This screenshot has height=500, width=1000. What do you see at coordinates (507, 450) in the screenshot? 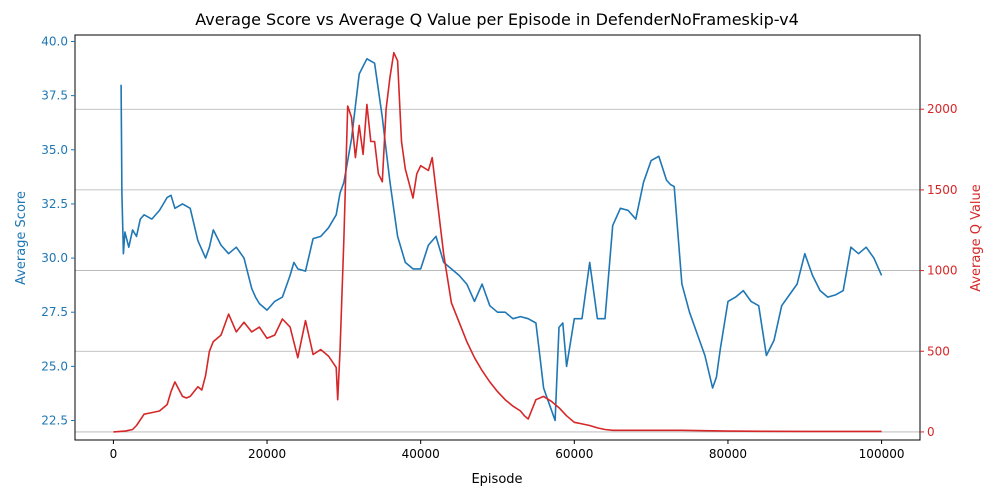
I see `x-axis-ticks: 0 20000 40000 60000 80000 100000` at bounding box center [507, 450].